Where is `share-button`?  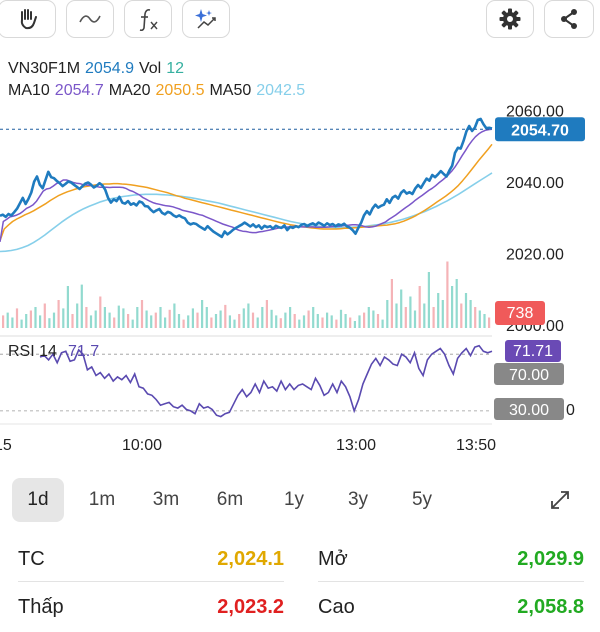 share-button is located at coordinates (569, 19).